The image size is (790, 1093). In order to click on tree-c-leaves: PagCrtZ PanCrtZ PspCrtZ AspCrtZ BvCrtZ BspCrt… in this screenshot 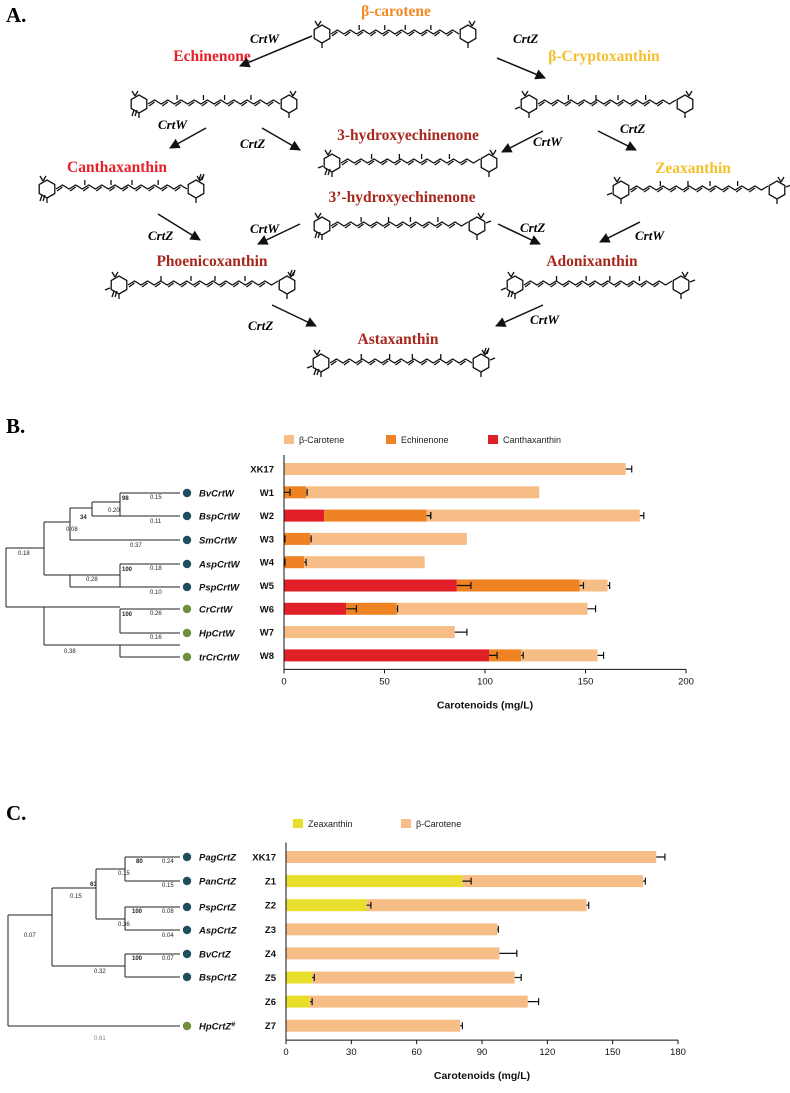, I will do `click(210, 943)`.